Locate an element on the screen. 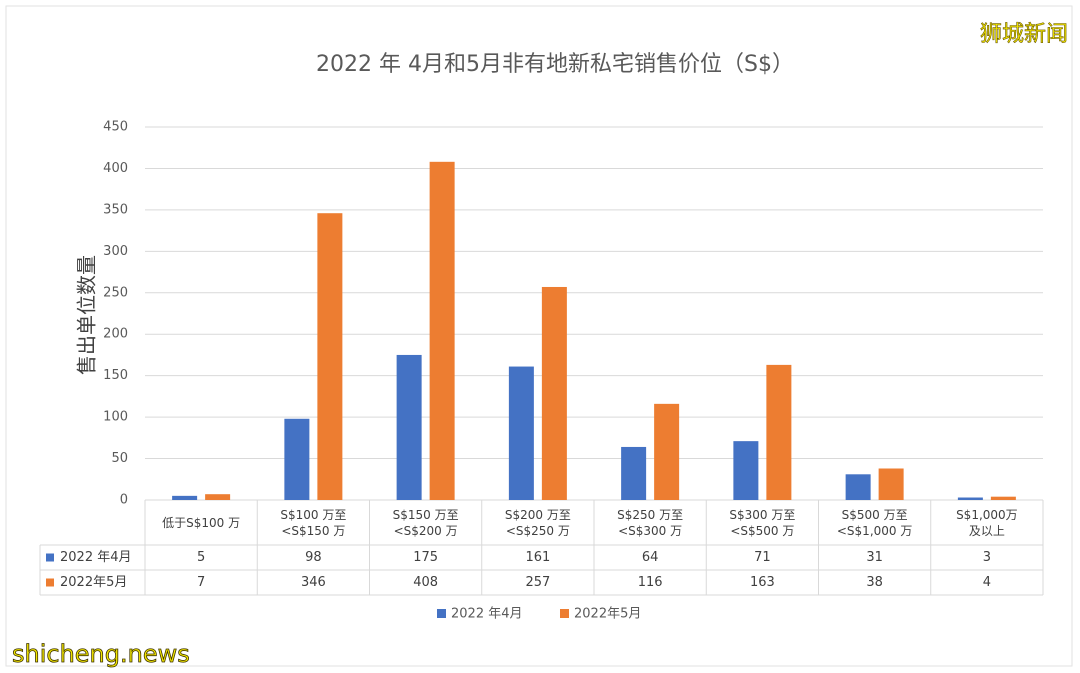  y-tick-label: 150 is located at coordinates (115, 375).